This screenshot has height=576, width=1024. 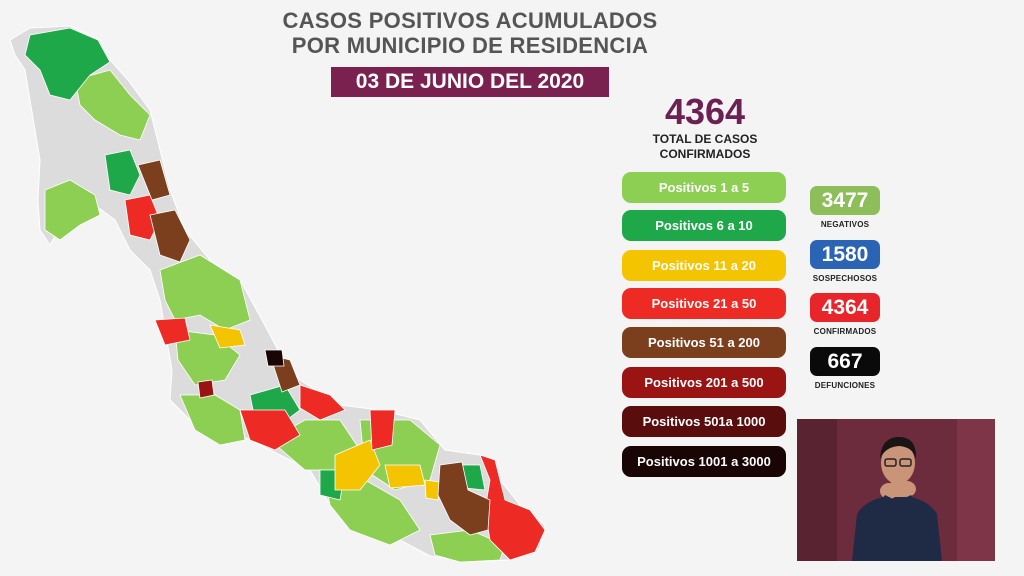 What do you see at coordinates (470, 45) in the screenshot?
I see `title-line-2: POR MUNICIPIO DE RESIDENCIA` at bounding box center [470, 45].